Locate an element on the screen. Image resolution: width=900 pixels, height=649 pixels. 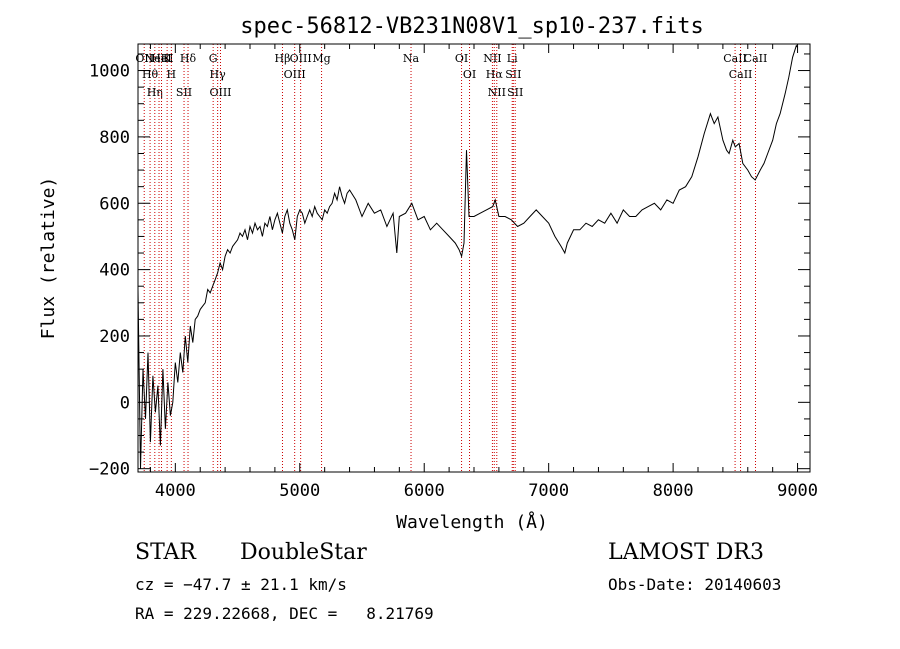
object-subclass: DoubleStar is located at coordinates (303, 552).